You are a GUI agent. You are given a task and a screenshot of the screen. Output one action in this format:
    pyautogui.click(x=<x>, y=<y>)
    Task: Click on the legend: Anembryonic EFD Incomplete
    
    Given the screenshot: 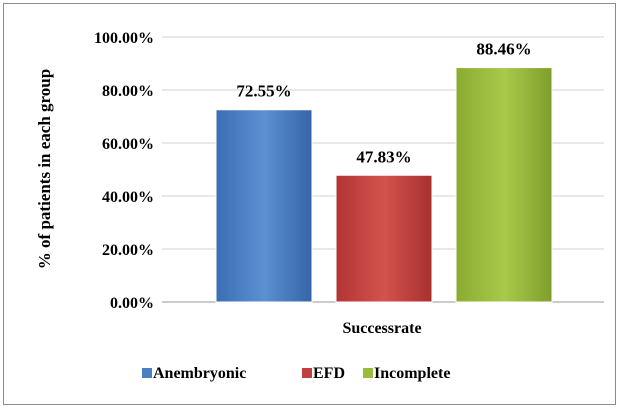 What is the action you would take?
    pyautogui.click(x=296, y=373)
    